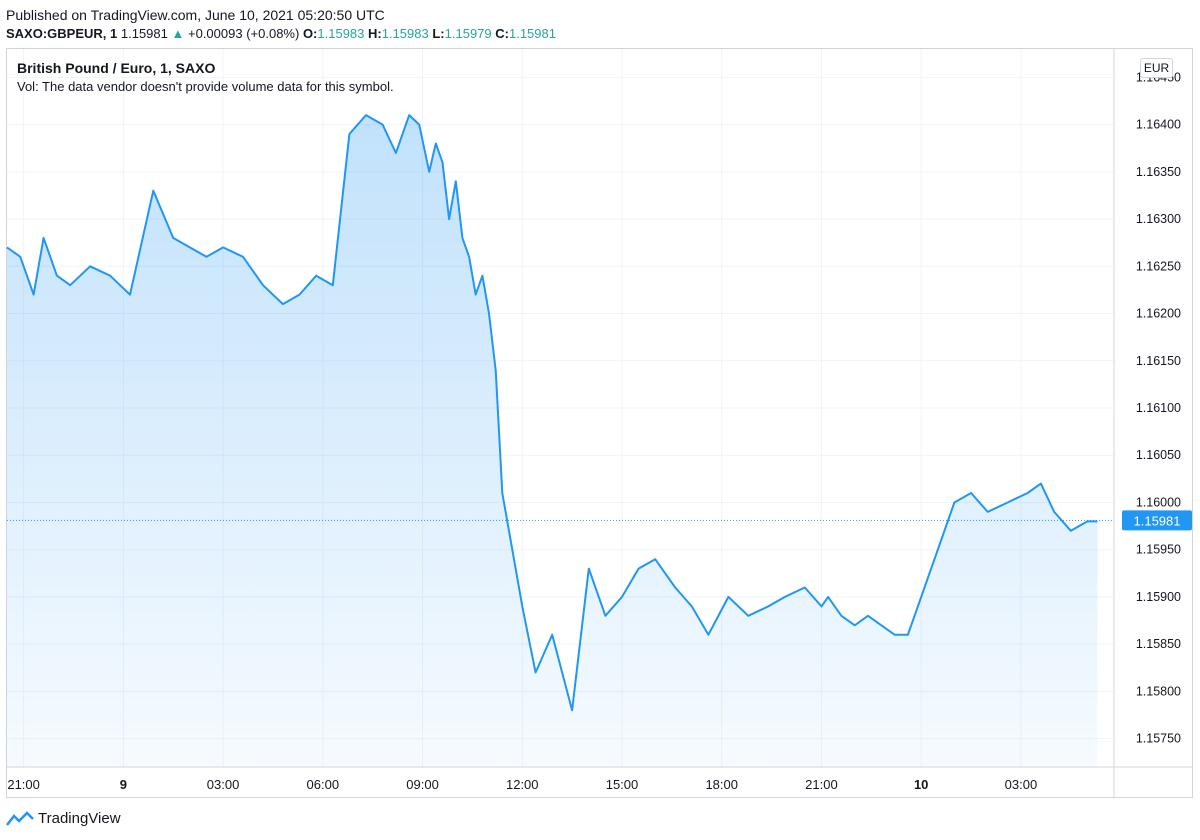  Describe the element at coordinates (375, 33) in the screenshot. I see `high-label: H:` at that location.